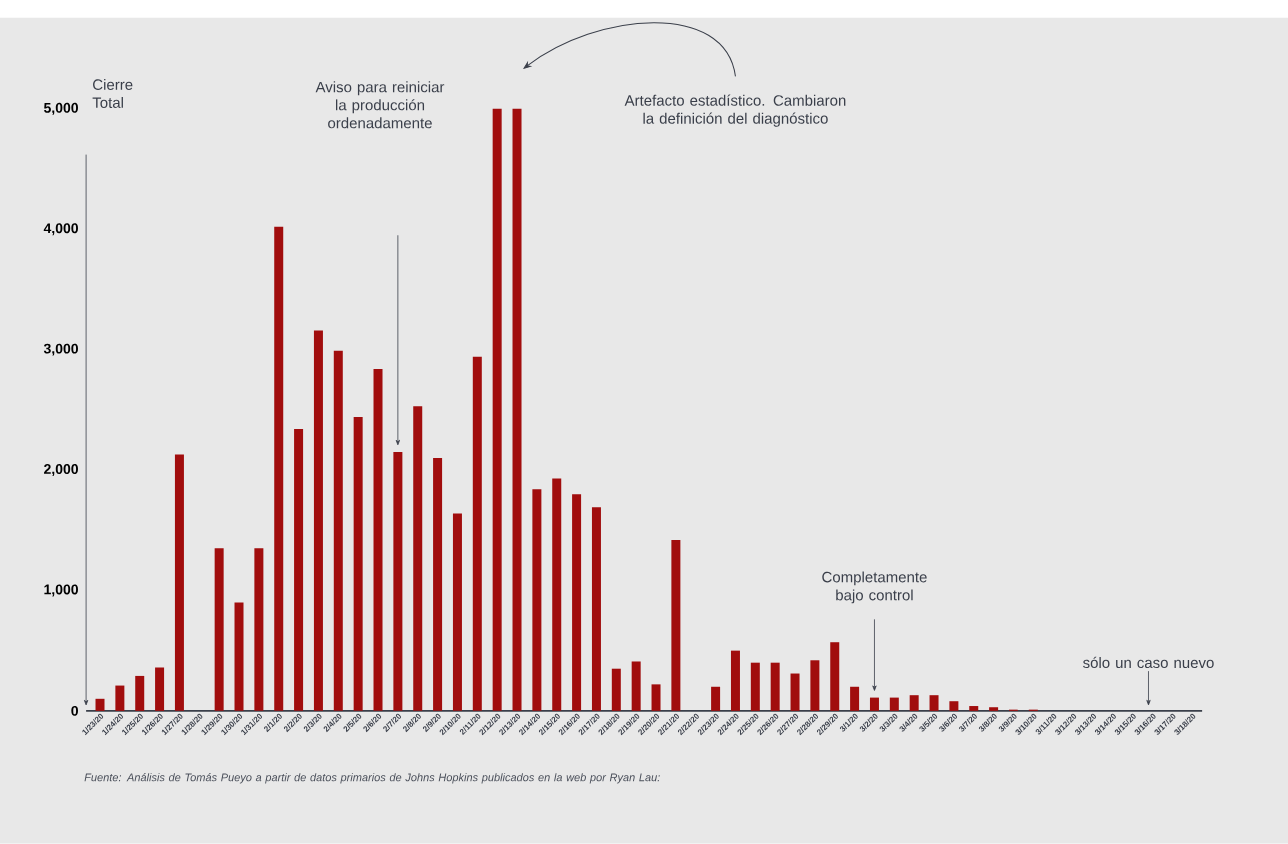 This screenshot has width=1288, height=844. I want to click on y-tick-label: 3,000, so click(60, 349).